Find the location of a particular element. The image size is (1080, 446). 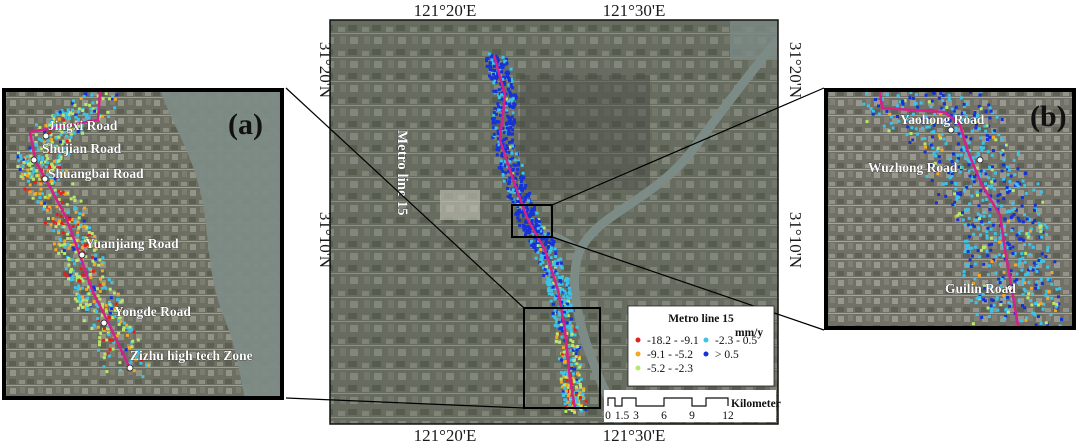

panel-b-metro-line is located at coordinates (949, 209).